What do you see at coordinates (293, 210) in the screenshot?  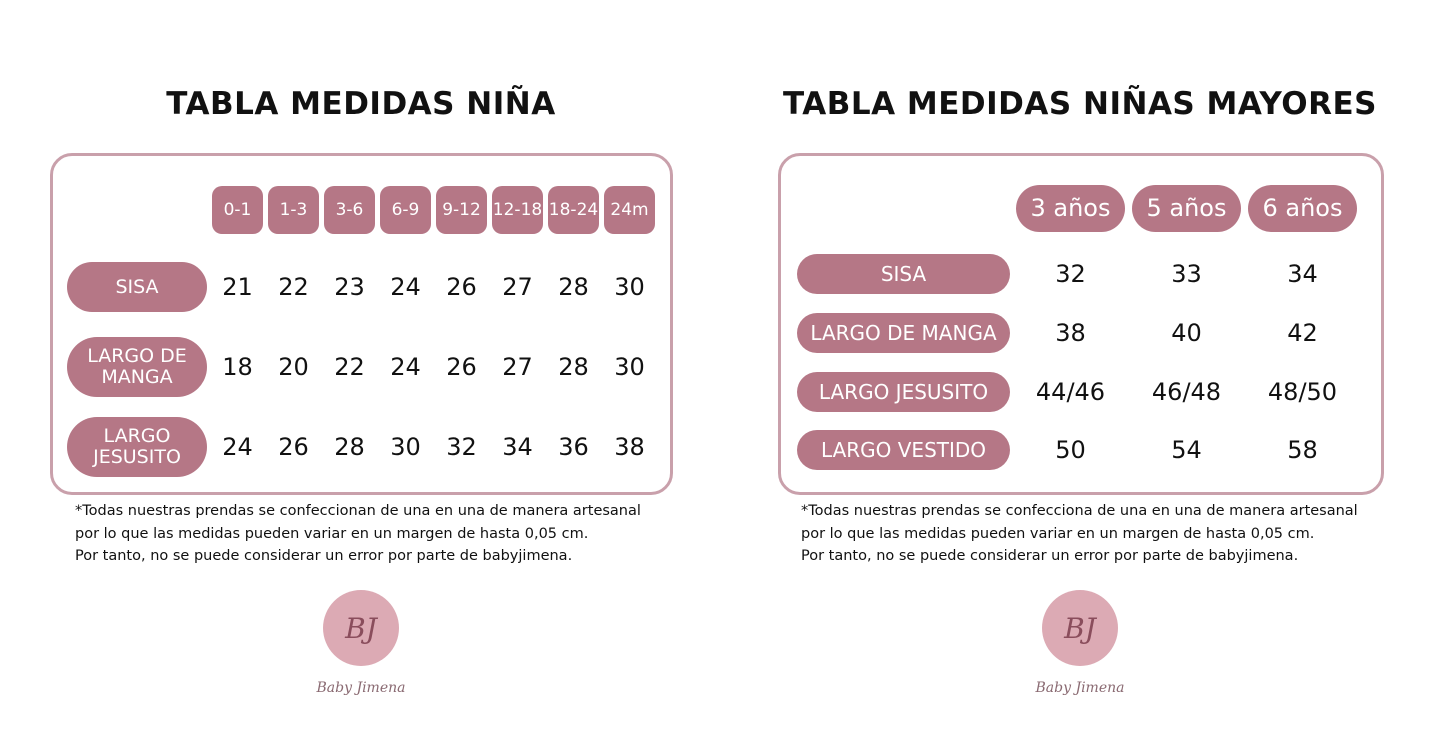 I see `column-header: 1-3` at bounding box center [293, 210].